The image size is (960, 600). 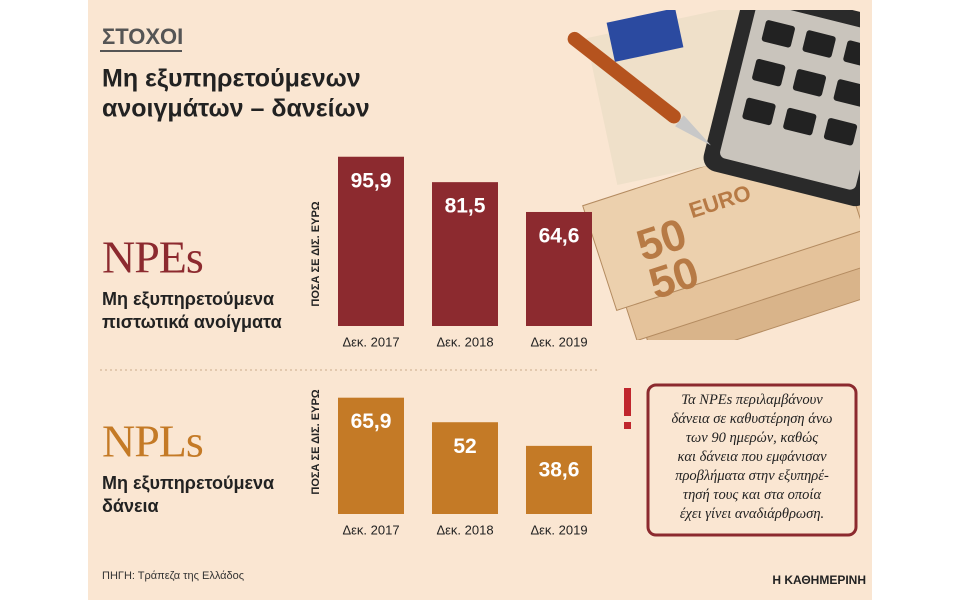 I want to click on section-tag: ΣΤΟΧΟΙ, so click(x=142, y=36).